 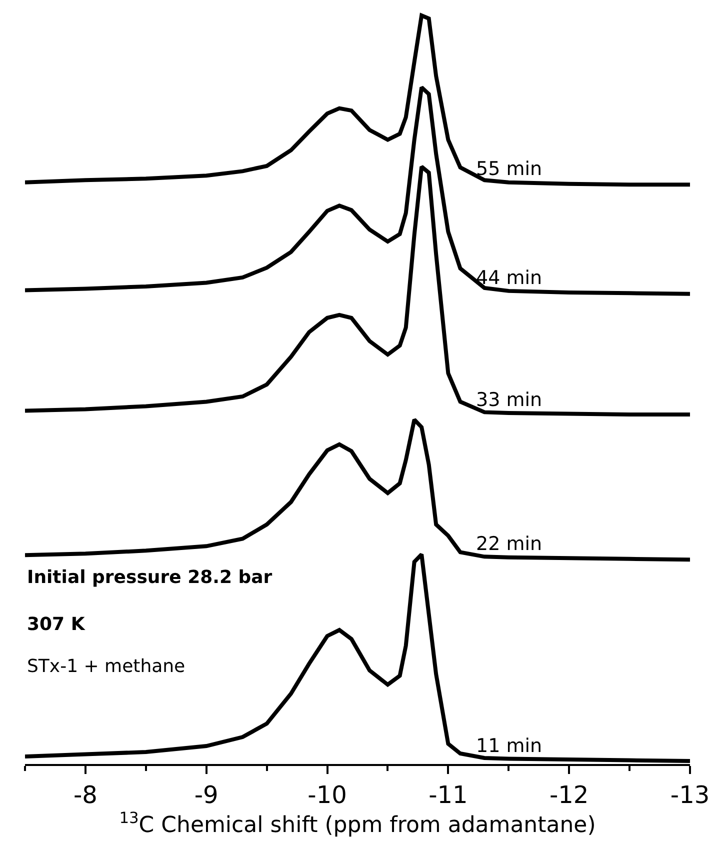 What do you see at coordinates (327, 794) in the screenshot?
I see `x-tick-label: -10` at bounding box center [327, 794].